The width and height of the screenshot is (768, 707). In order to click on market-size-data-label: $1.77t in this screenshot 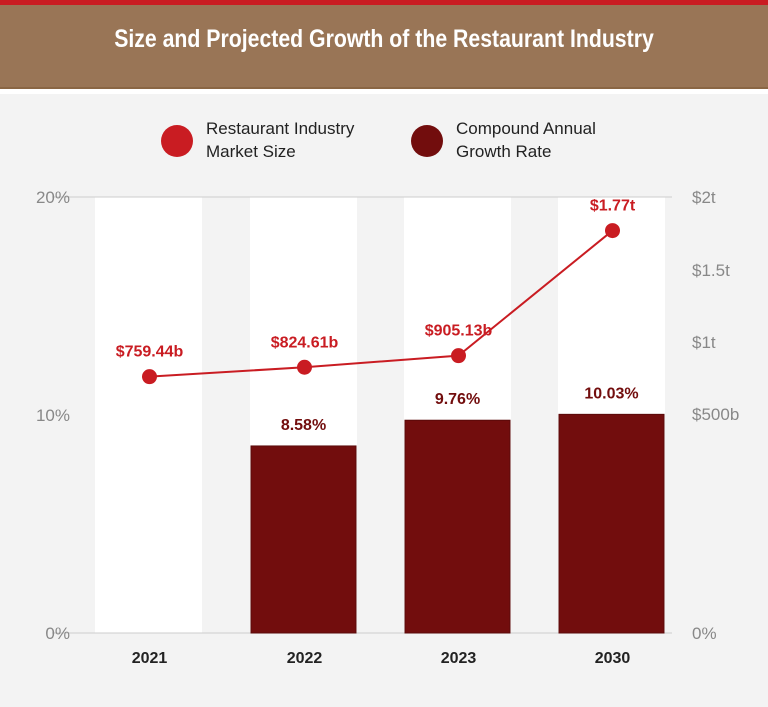, I will do `click(613, 206)`.